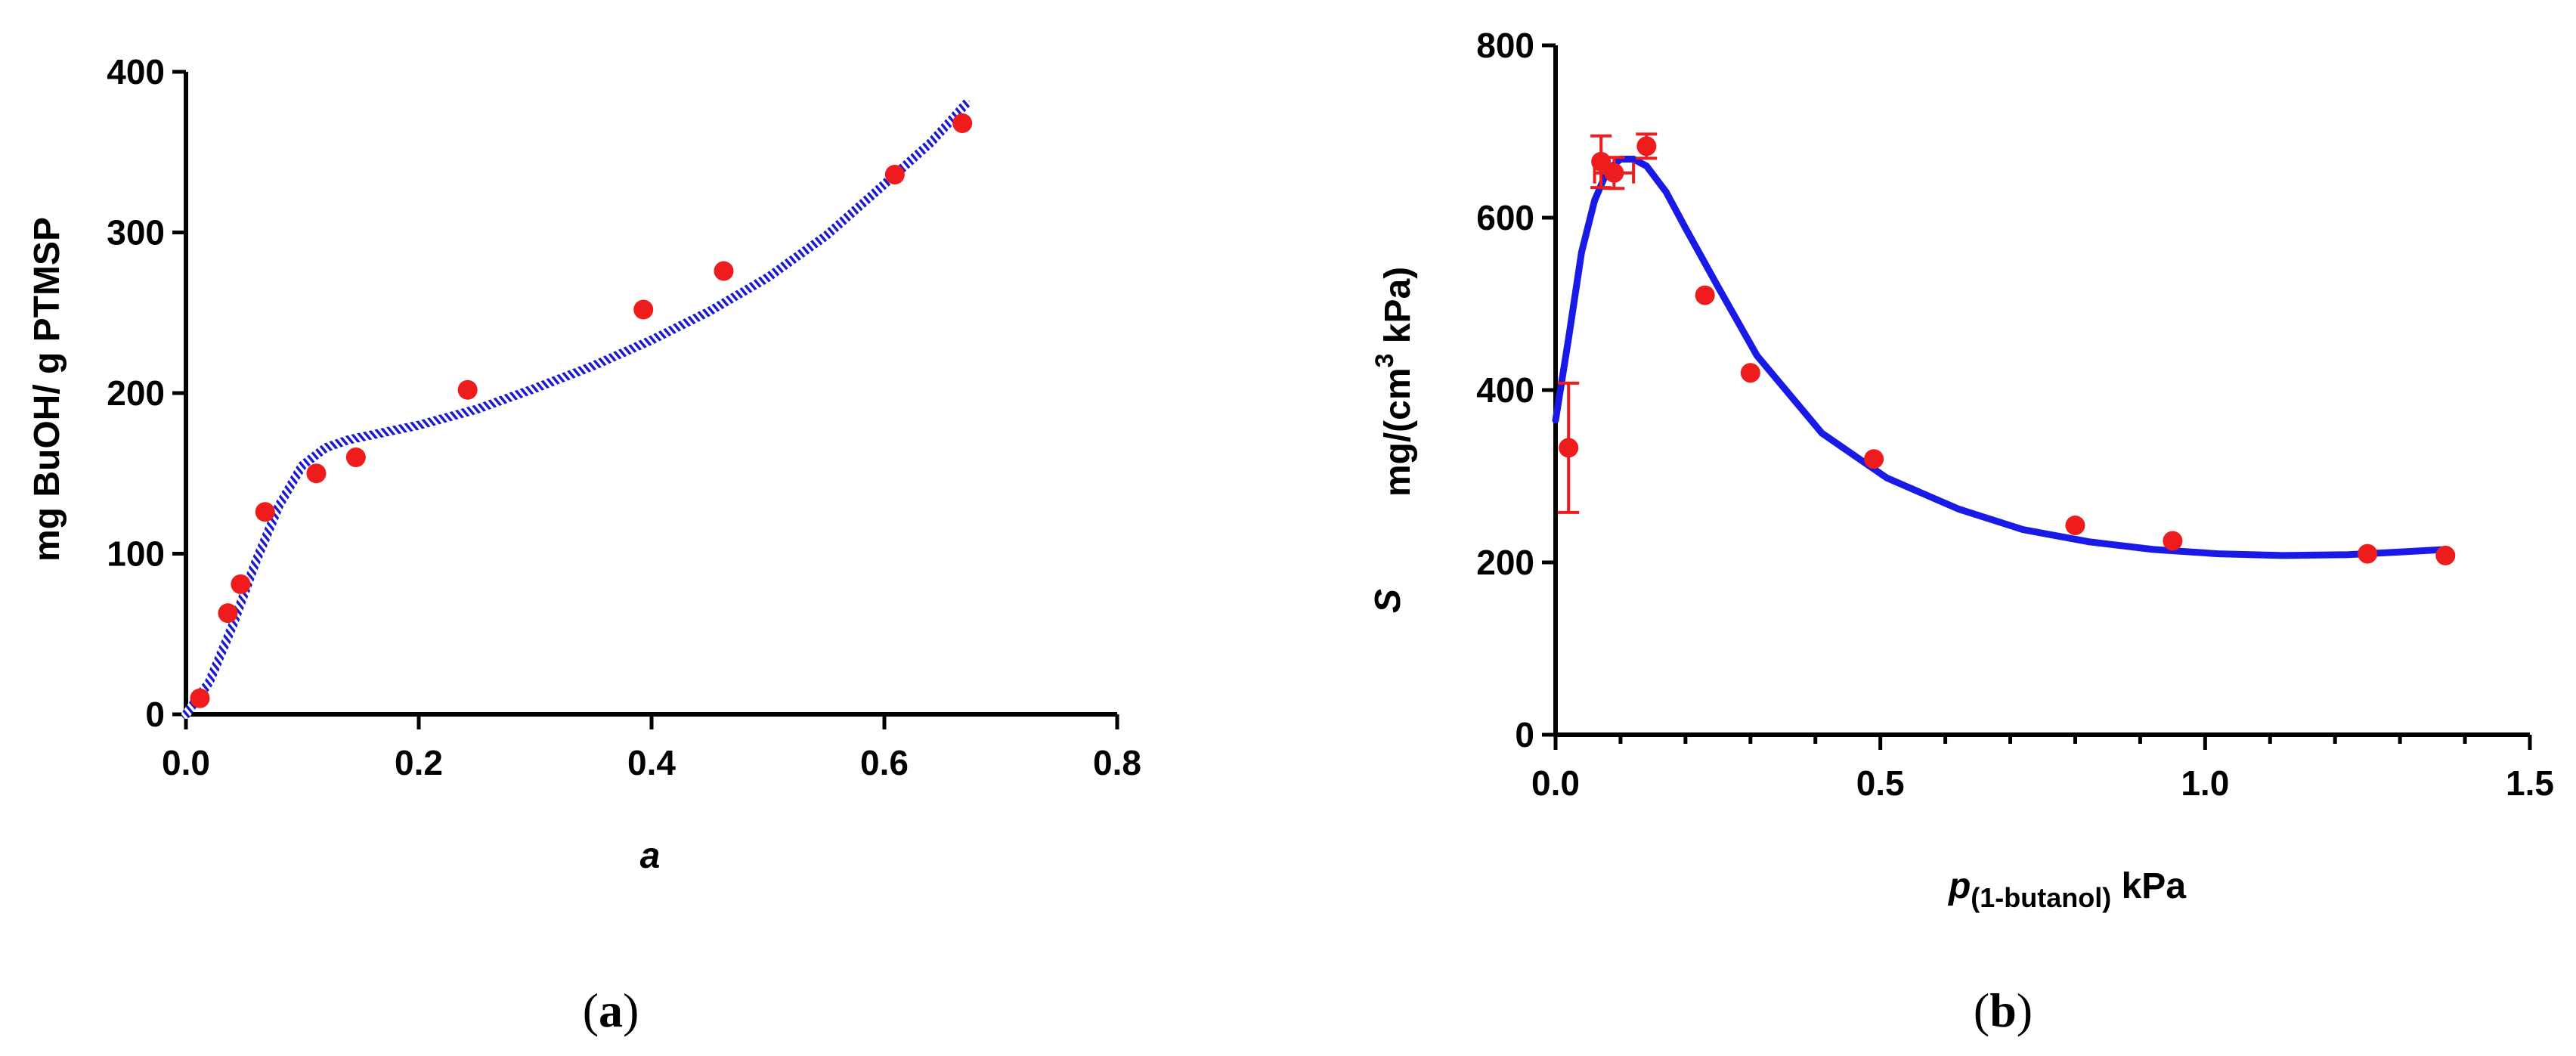  I want to click on y-axis-symbol-b: S, so click(1388, 601).